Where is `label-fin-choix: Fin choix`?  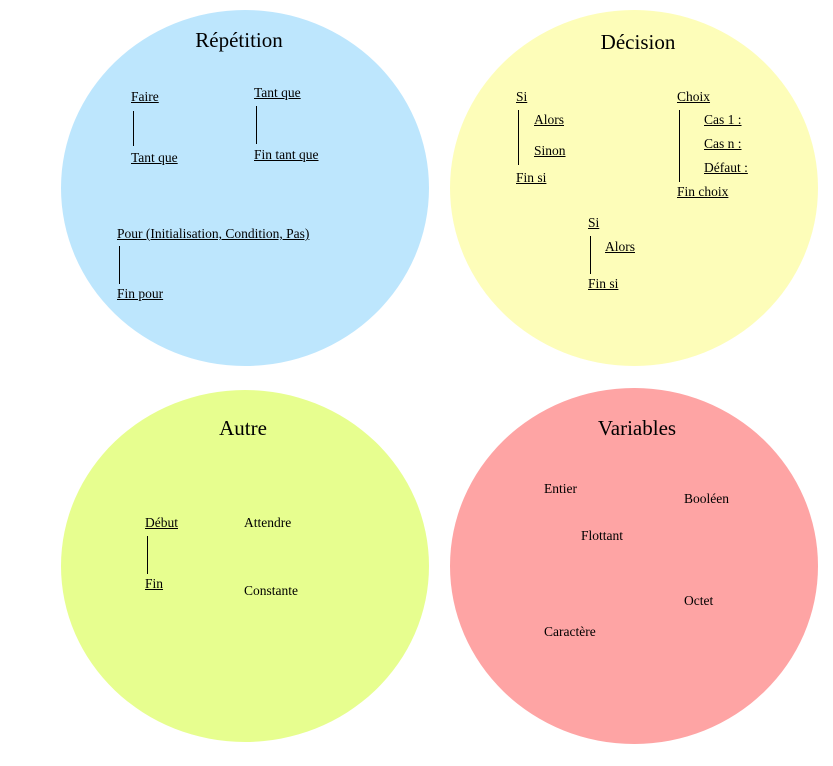 label-fin-choix: Fin choix is located at coordinates (703, 191).